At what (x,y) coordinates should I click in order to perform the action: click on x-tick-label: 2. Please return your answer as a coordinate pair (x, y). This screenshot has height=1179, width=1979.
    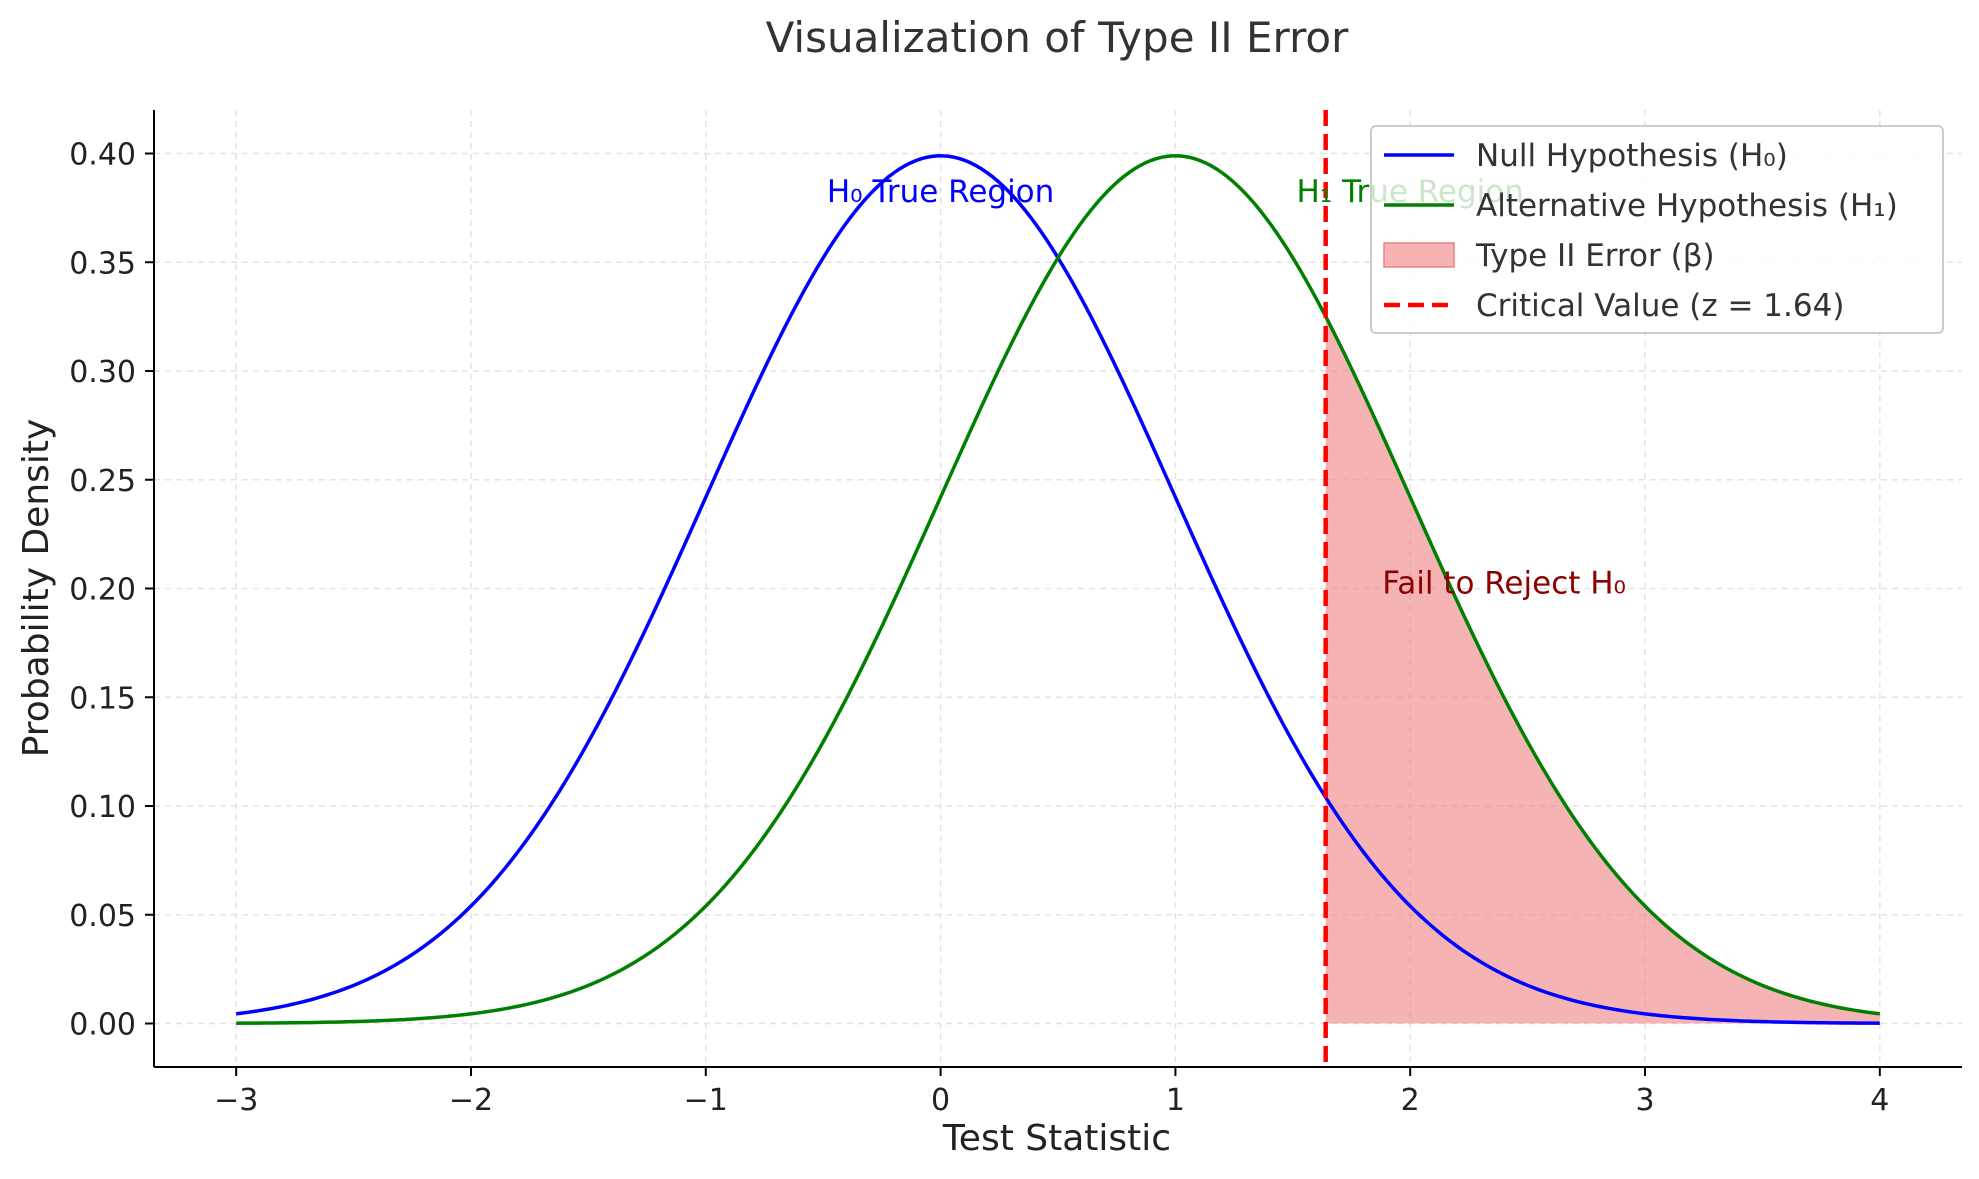
    Looking at the image, I should click on (1410, 1100).